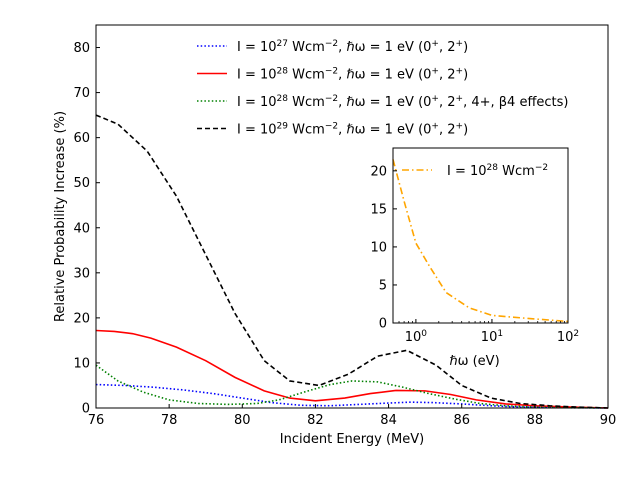  What do you see at coordinates (447, 47) in the screenshot?
I see `legend-1-sep: , 2` at bounding box center [447, 47].